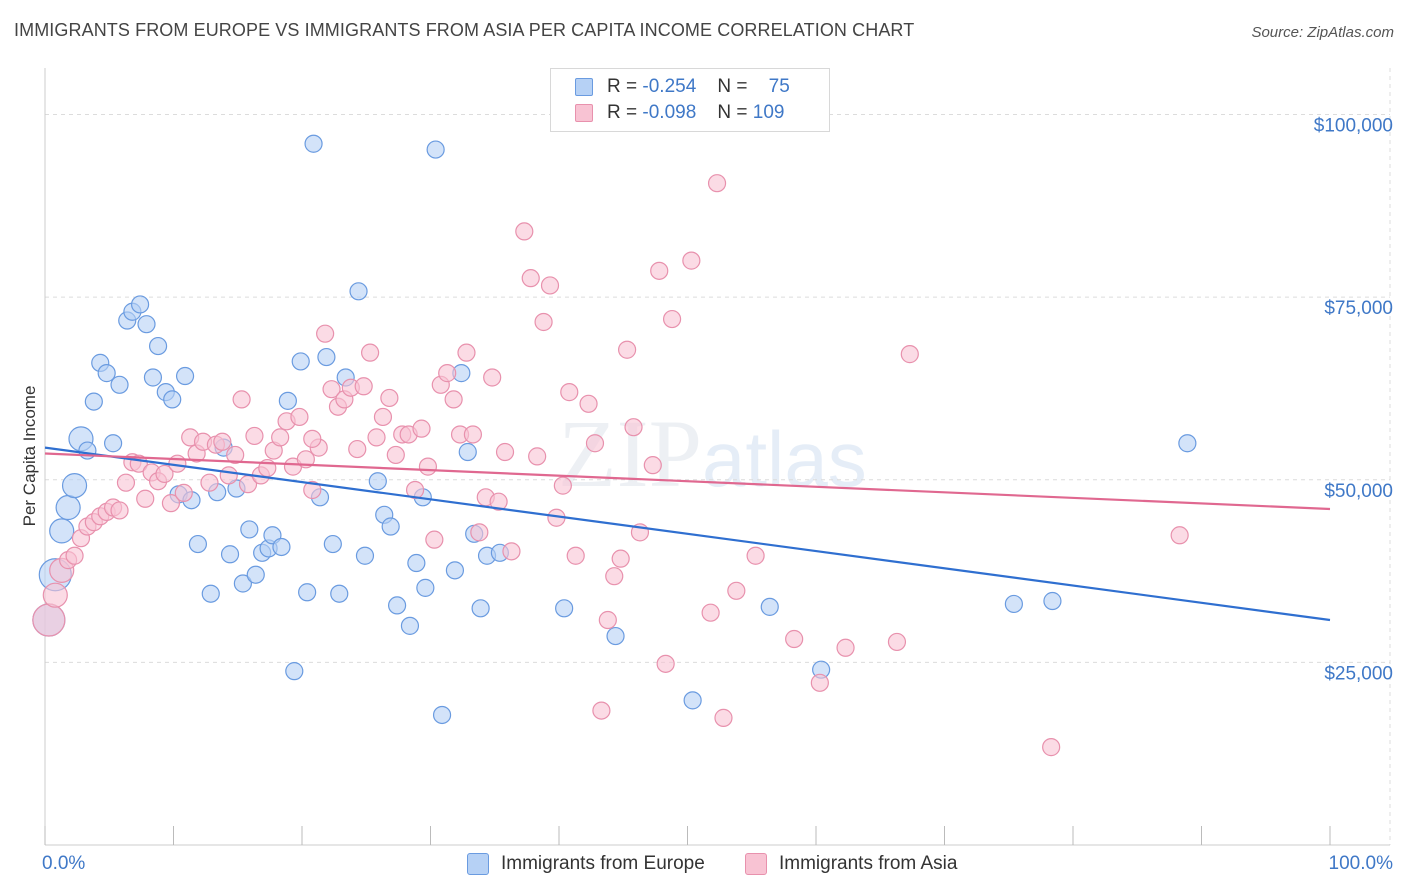 The height and width of the screenshot is (892, 1406). I want to click on asia-trend-line, so click(687, 481).